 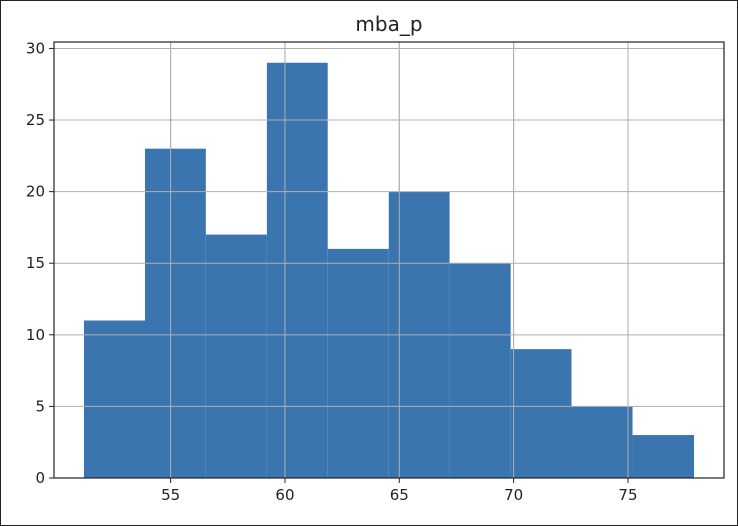 What do you see at coordinates (388, 24) in the screenshot?
I see `chart-title: mba_p` at bounding box center [388, 24].